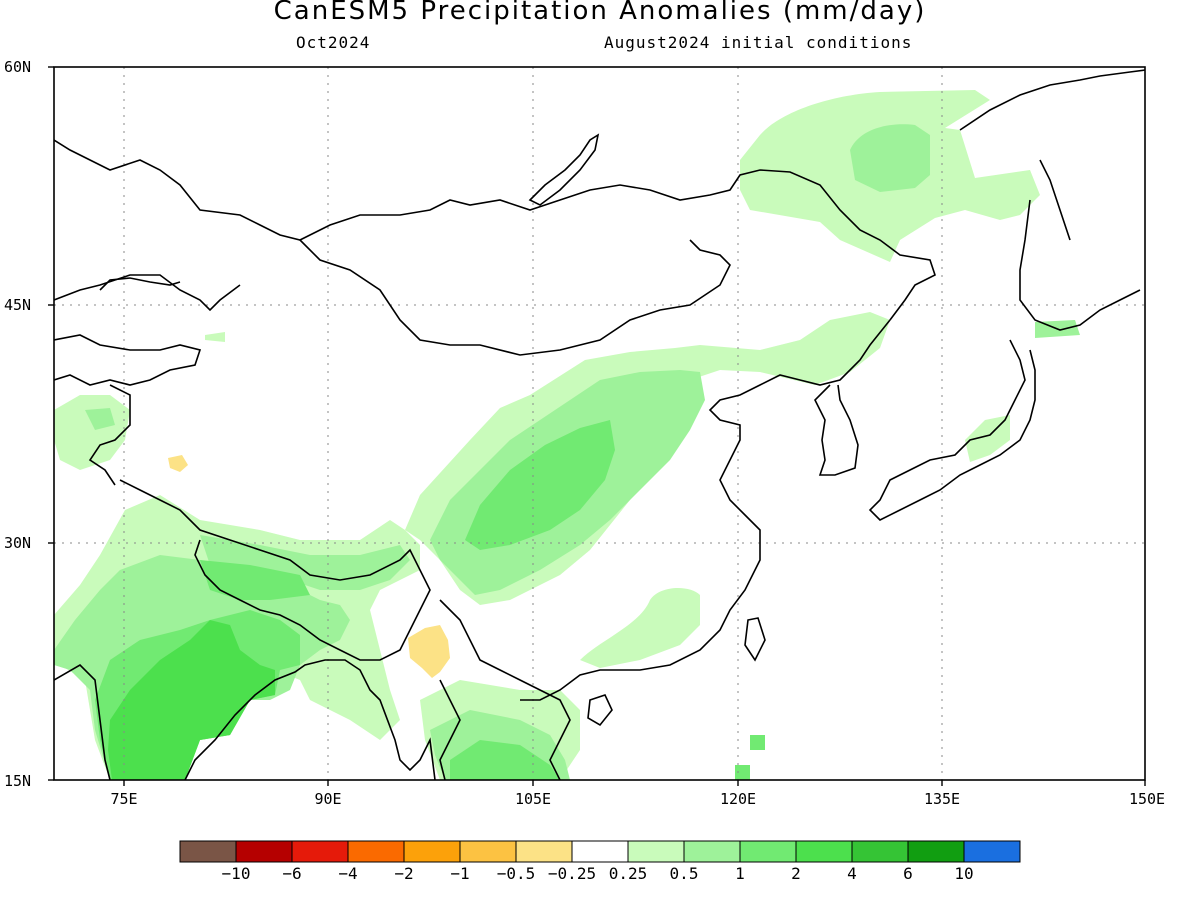 The height and width of the screenshot is (900, 1200). I want to click on lat-label-30n: 30N, so click(18, 543).